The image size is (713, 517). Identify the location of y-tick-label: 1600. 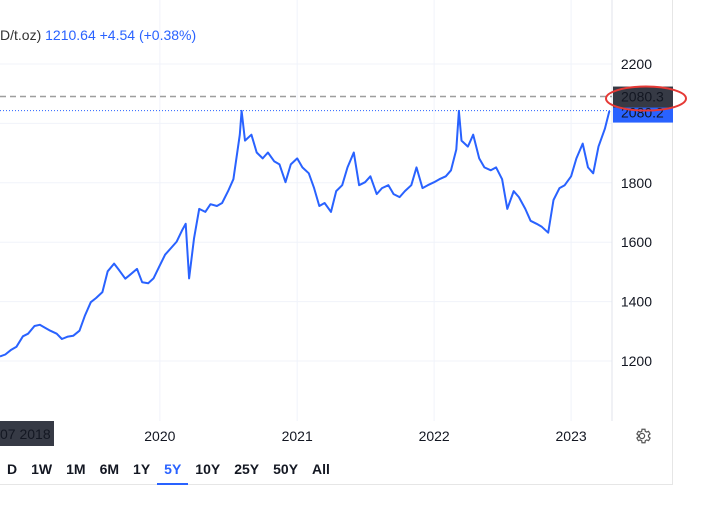
(636, 242).